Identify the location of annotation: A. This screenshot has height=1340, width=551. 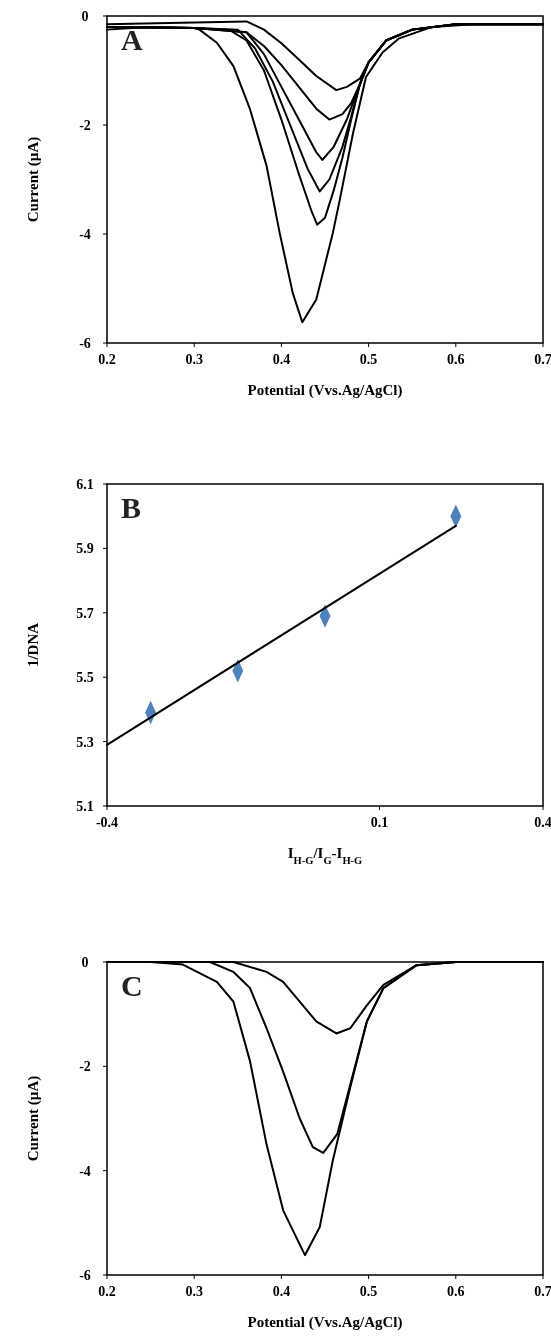
(132, 39).